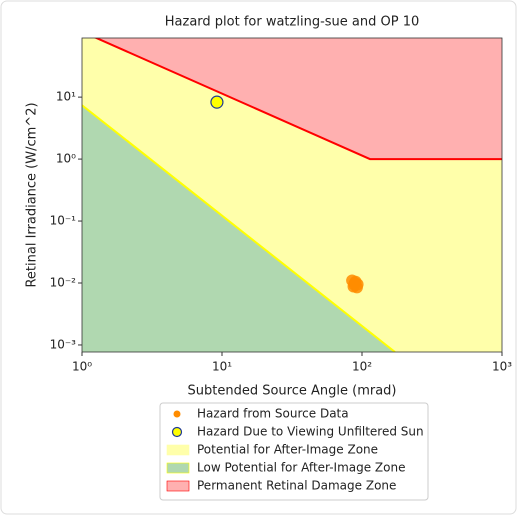 This screenshot has width=517, height=515. I want to click on y-tick-label: 10⁰, so click(66, 159).